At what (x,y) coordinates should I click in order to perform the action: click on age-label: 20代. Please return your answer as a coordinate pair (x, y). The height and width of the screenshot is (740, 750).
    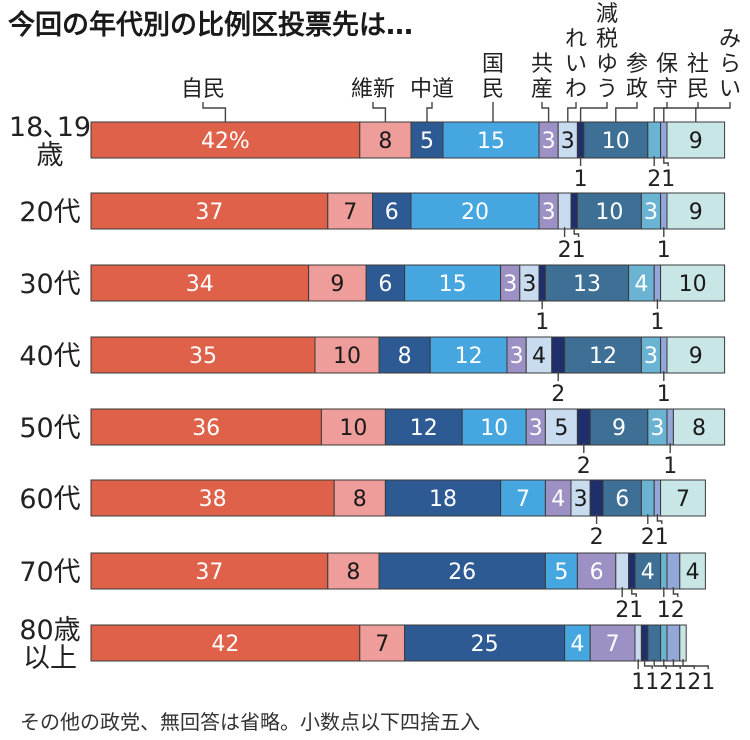
    Looking at the image, I should click on (49, 212).